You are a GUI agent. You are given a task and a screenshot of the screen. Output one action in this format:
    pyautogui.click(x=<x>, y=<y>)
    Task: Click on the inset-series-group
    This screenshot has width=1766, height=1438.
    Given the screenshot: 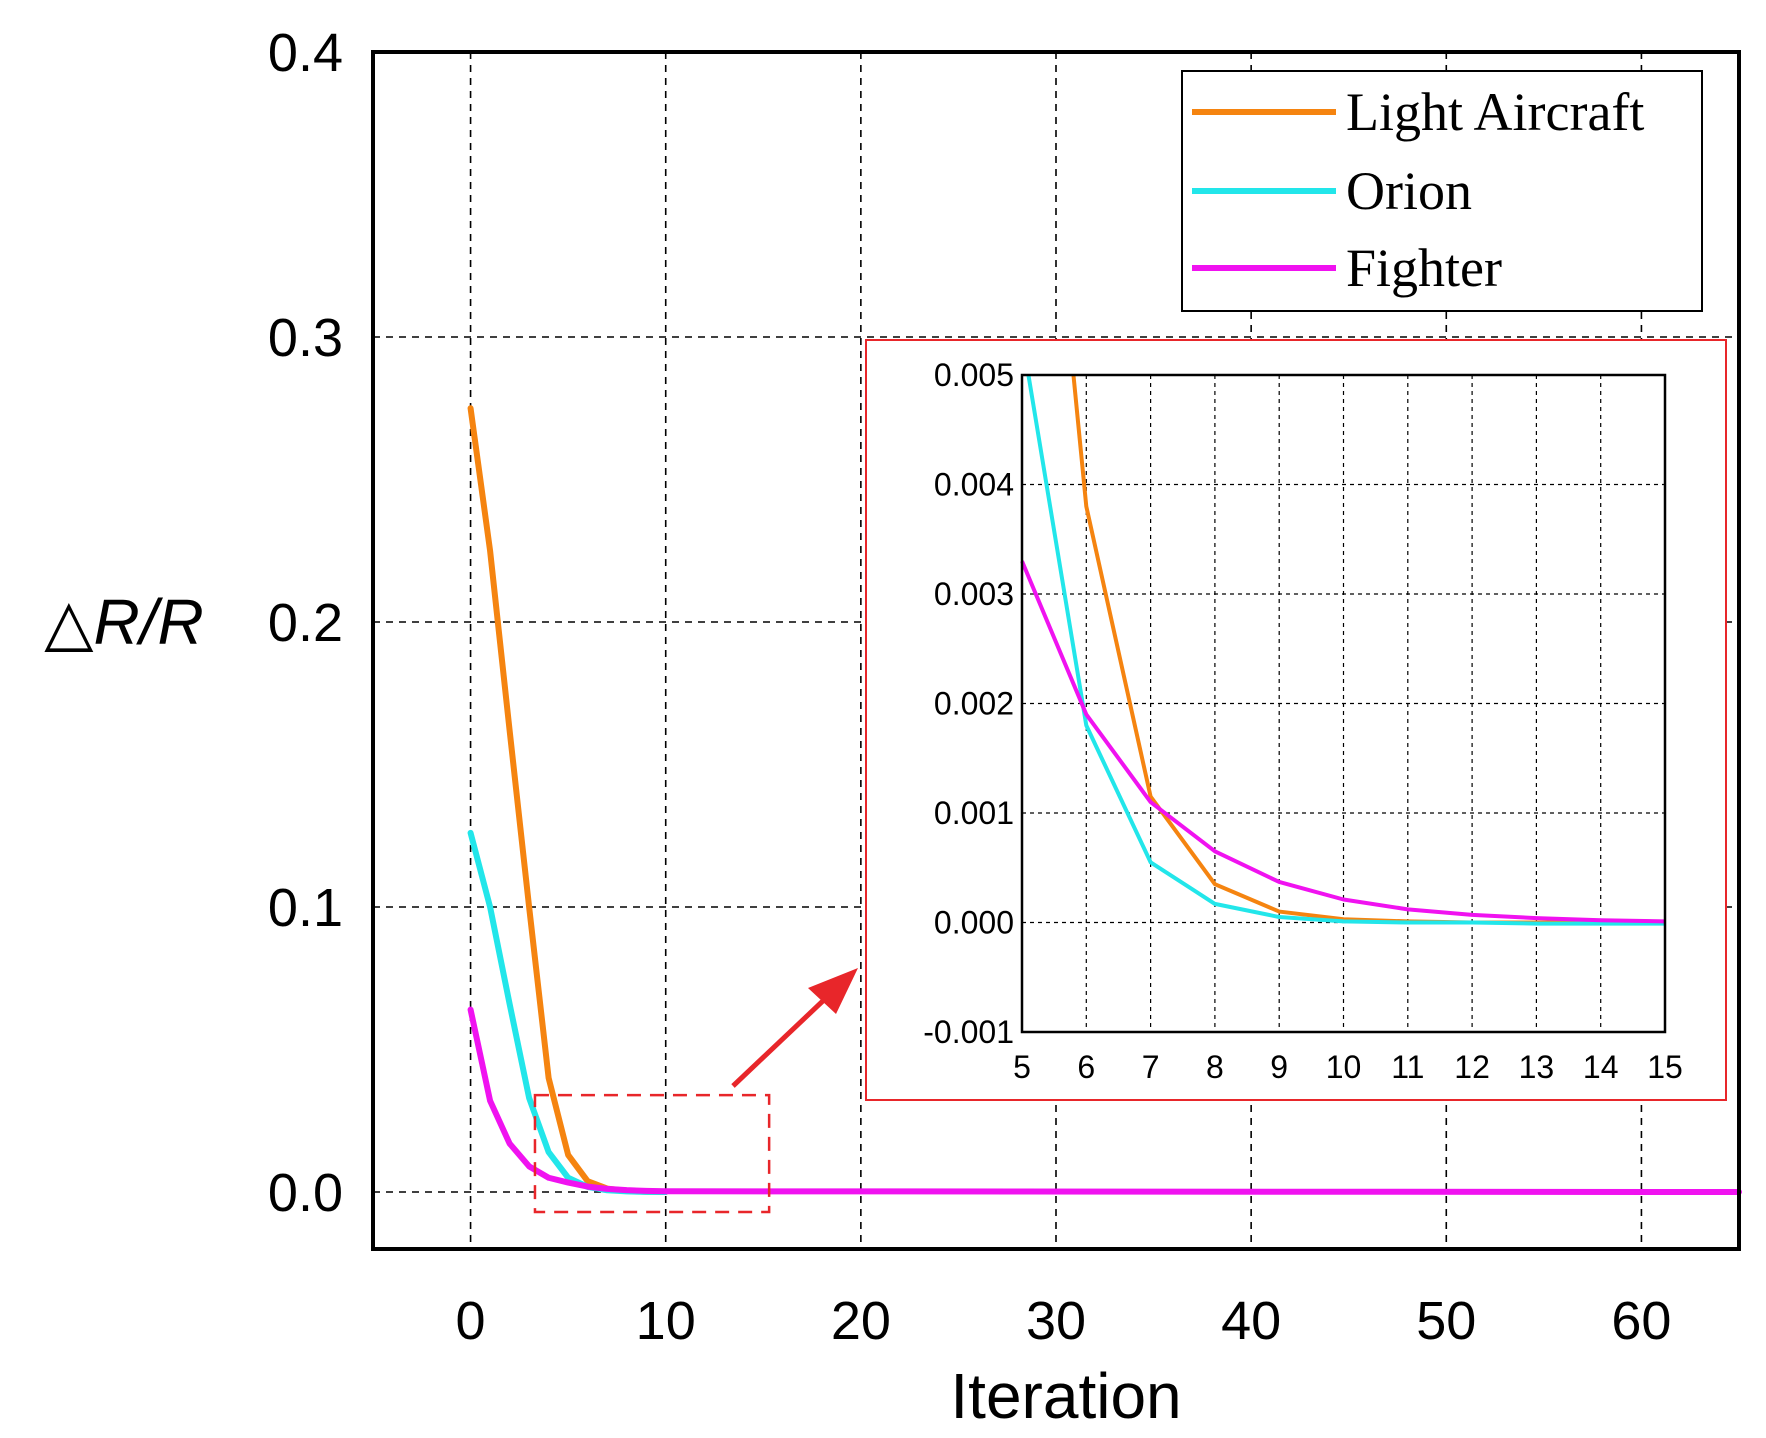 What is the action you would take?
    pyautogui.click(x=1343, y=650)
    